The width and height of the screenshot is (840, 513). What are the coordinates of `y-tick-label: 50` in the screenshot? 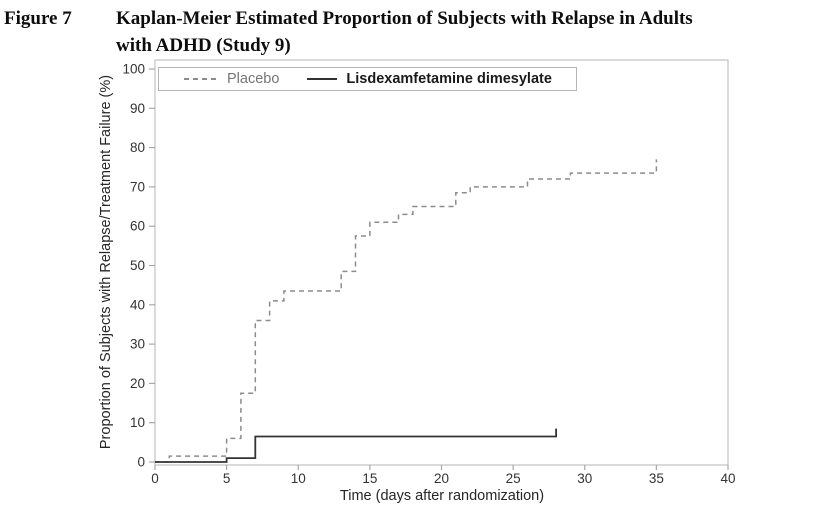 It's located at (137, 265).